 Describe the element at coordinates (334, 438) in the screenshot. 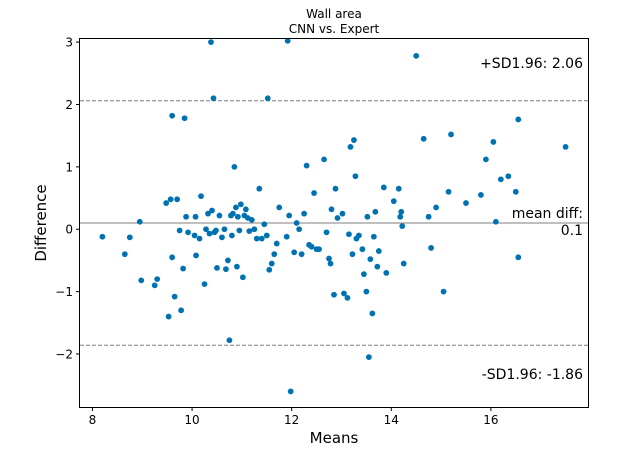

I see `x-axis-label: Means` at that location.